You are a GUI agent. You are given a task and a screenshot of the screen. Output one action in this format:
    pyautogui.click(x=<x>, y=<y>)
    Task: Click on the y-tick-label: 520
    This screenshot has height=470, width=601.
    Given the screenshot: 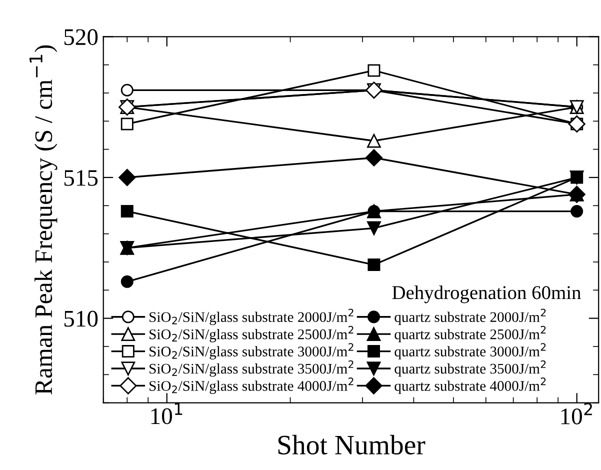 What is the action you would take?
    pyautogui.click(x=81, y=37)
    